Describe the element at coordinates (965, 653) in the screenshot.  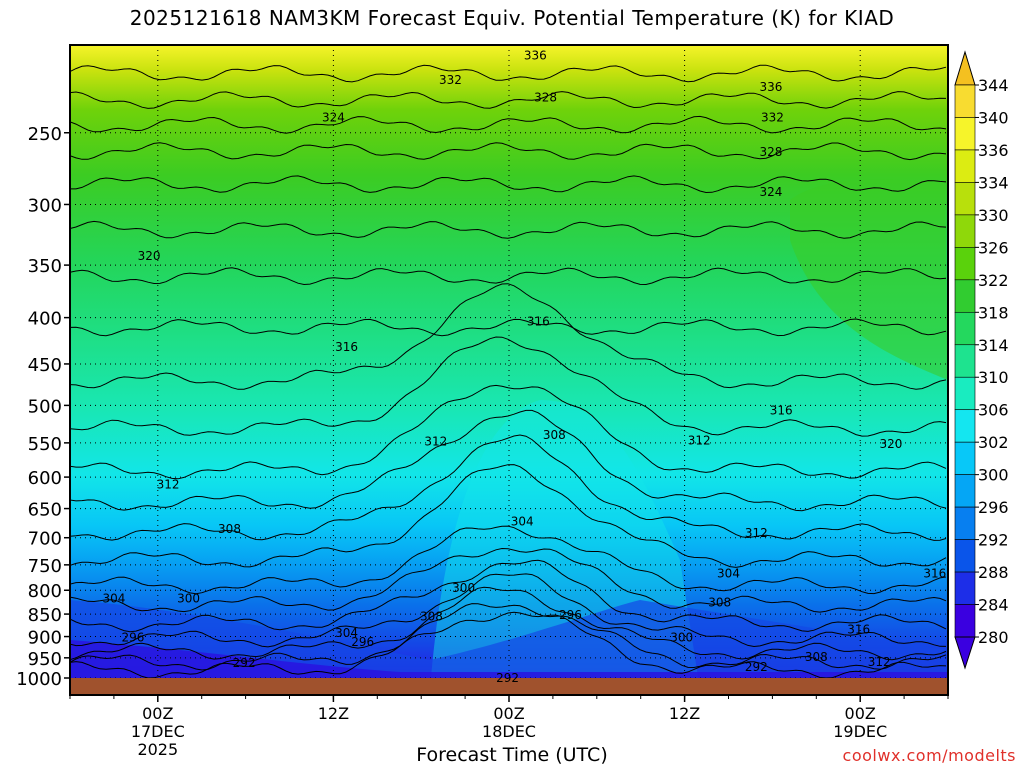
I see `colorbar-bottom-arrow` at that location.